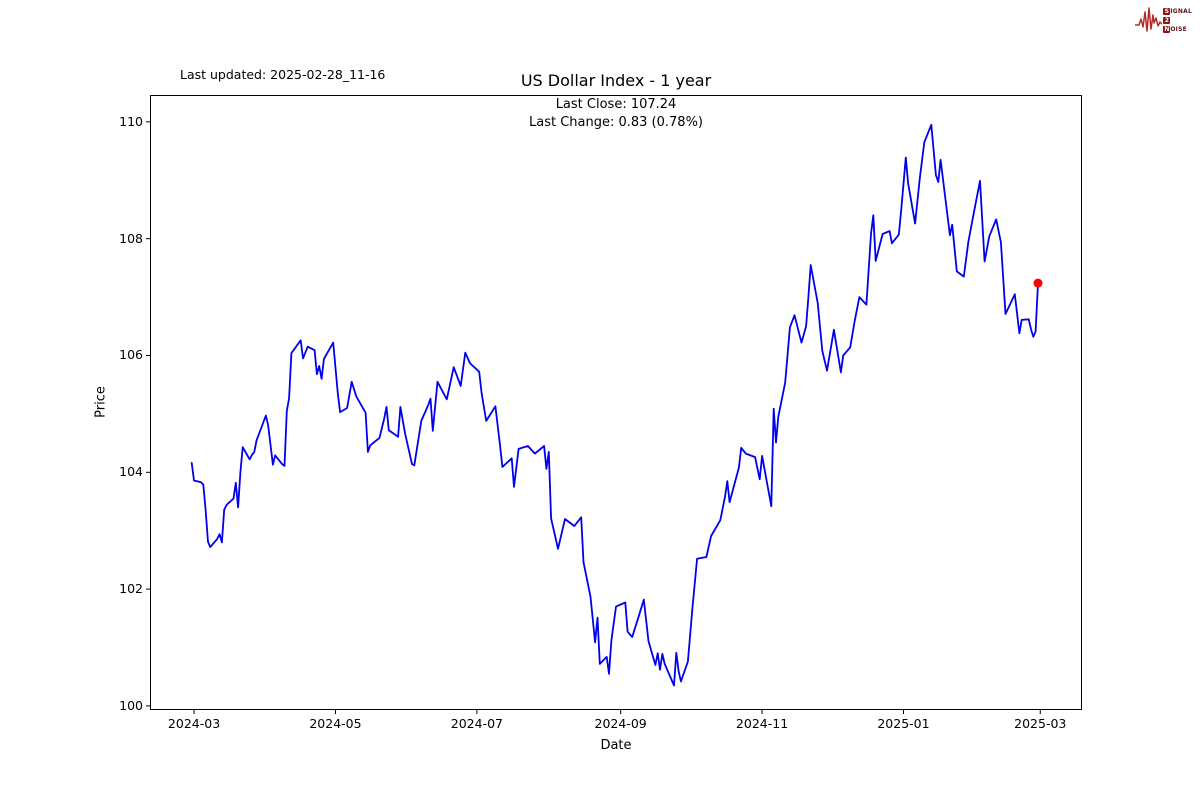  I want to click on y-tick-label: 100, so click(131, 705).